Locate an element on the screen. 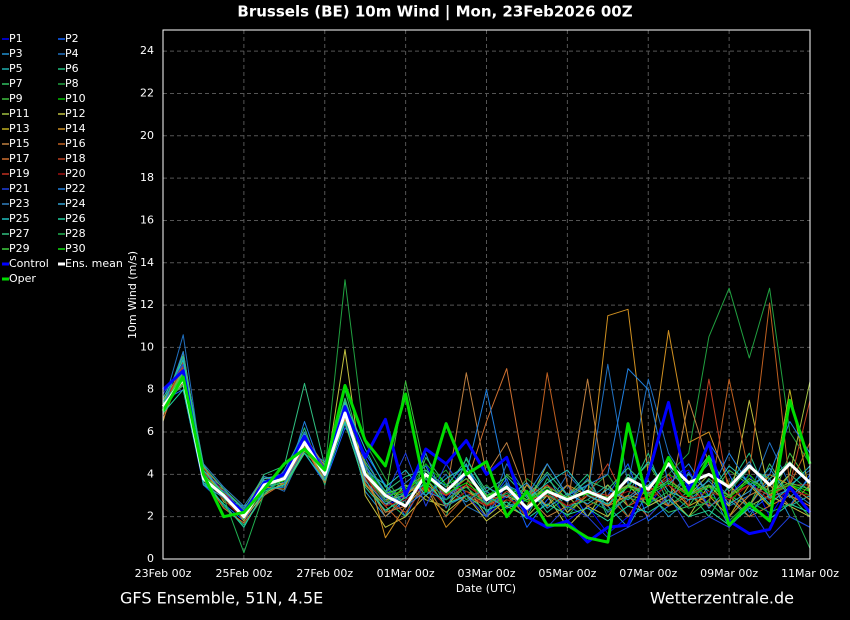 Image resolution: width=850 pixels, height=620 pixels. legend-label: P20 is located at coordinates (75, 173).